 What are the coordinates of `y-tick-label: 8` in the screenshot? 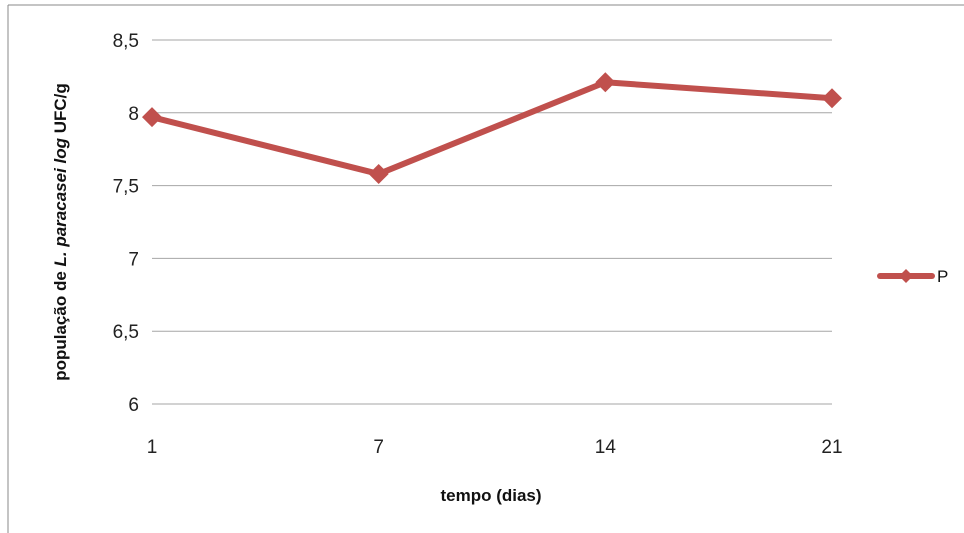 It's located at (133, 114).